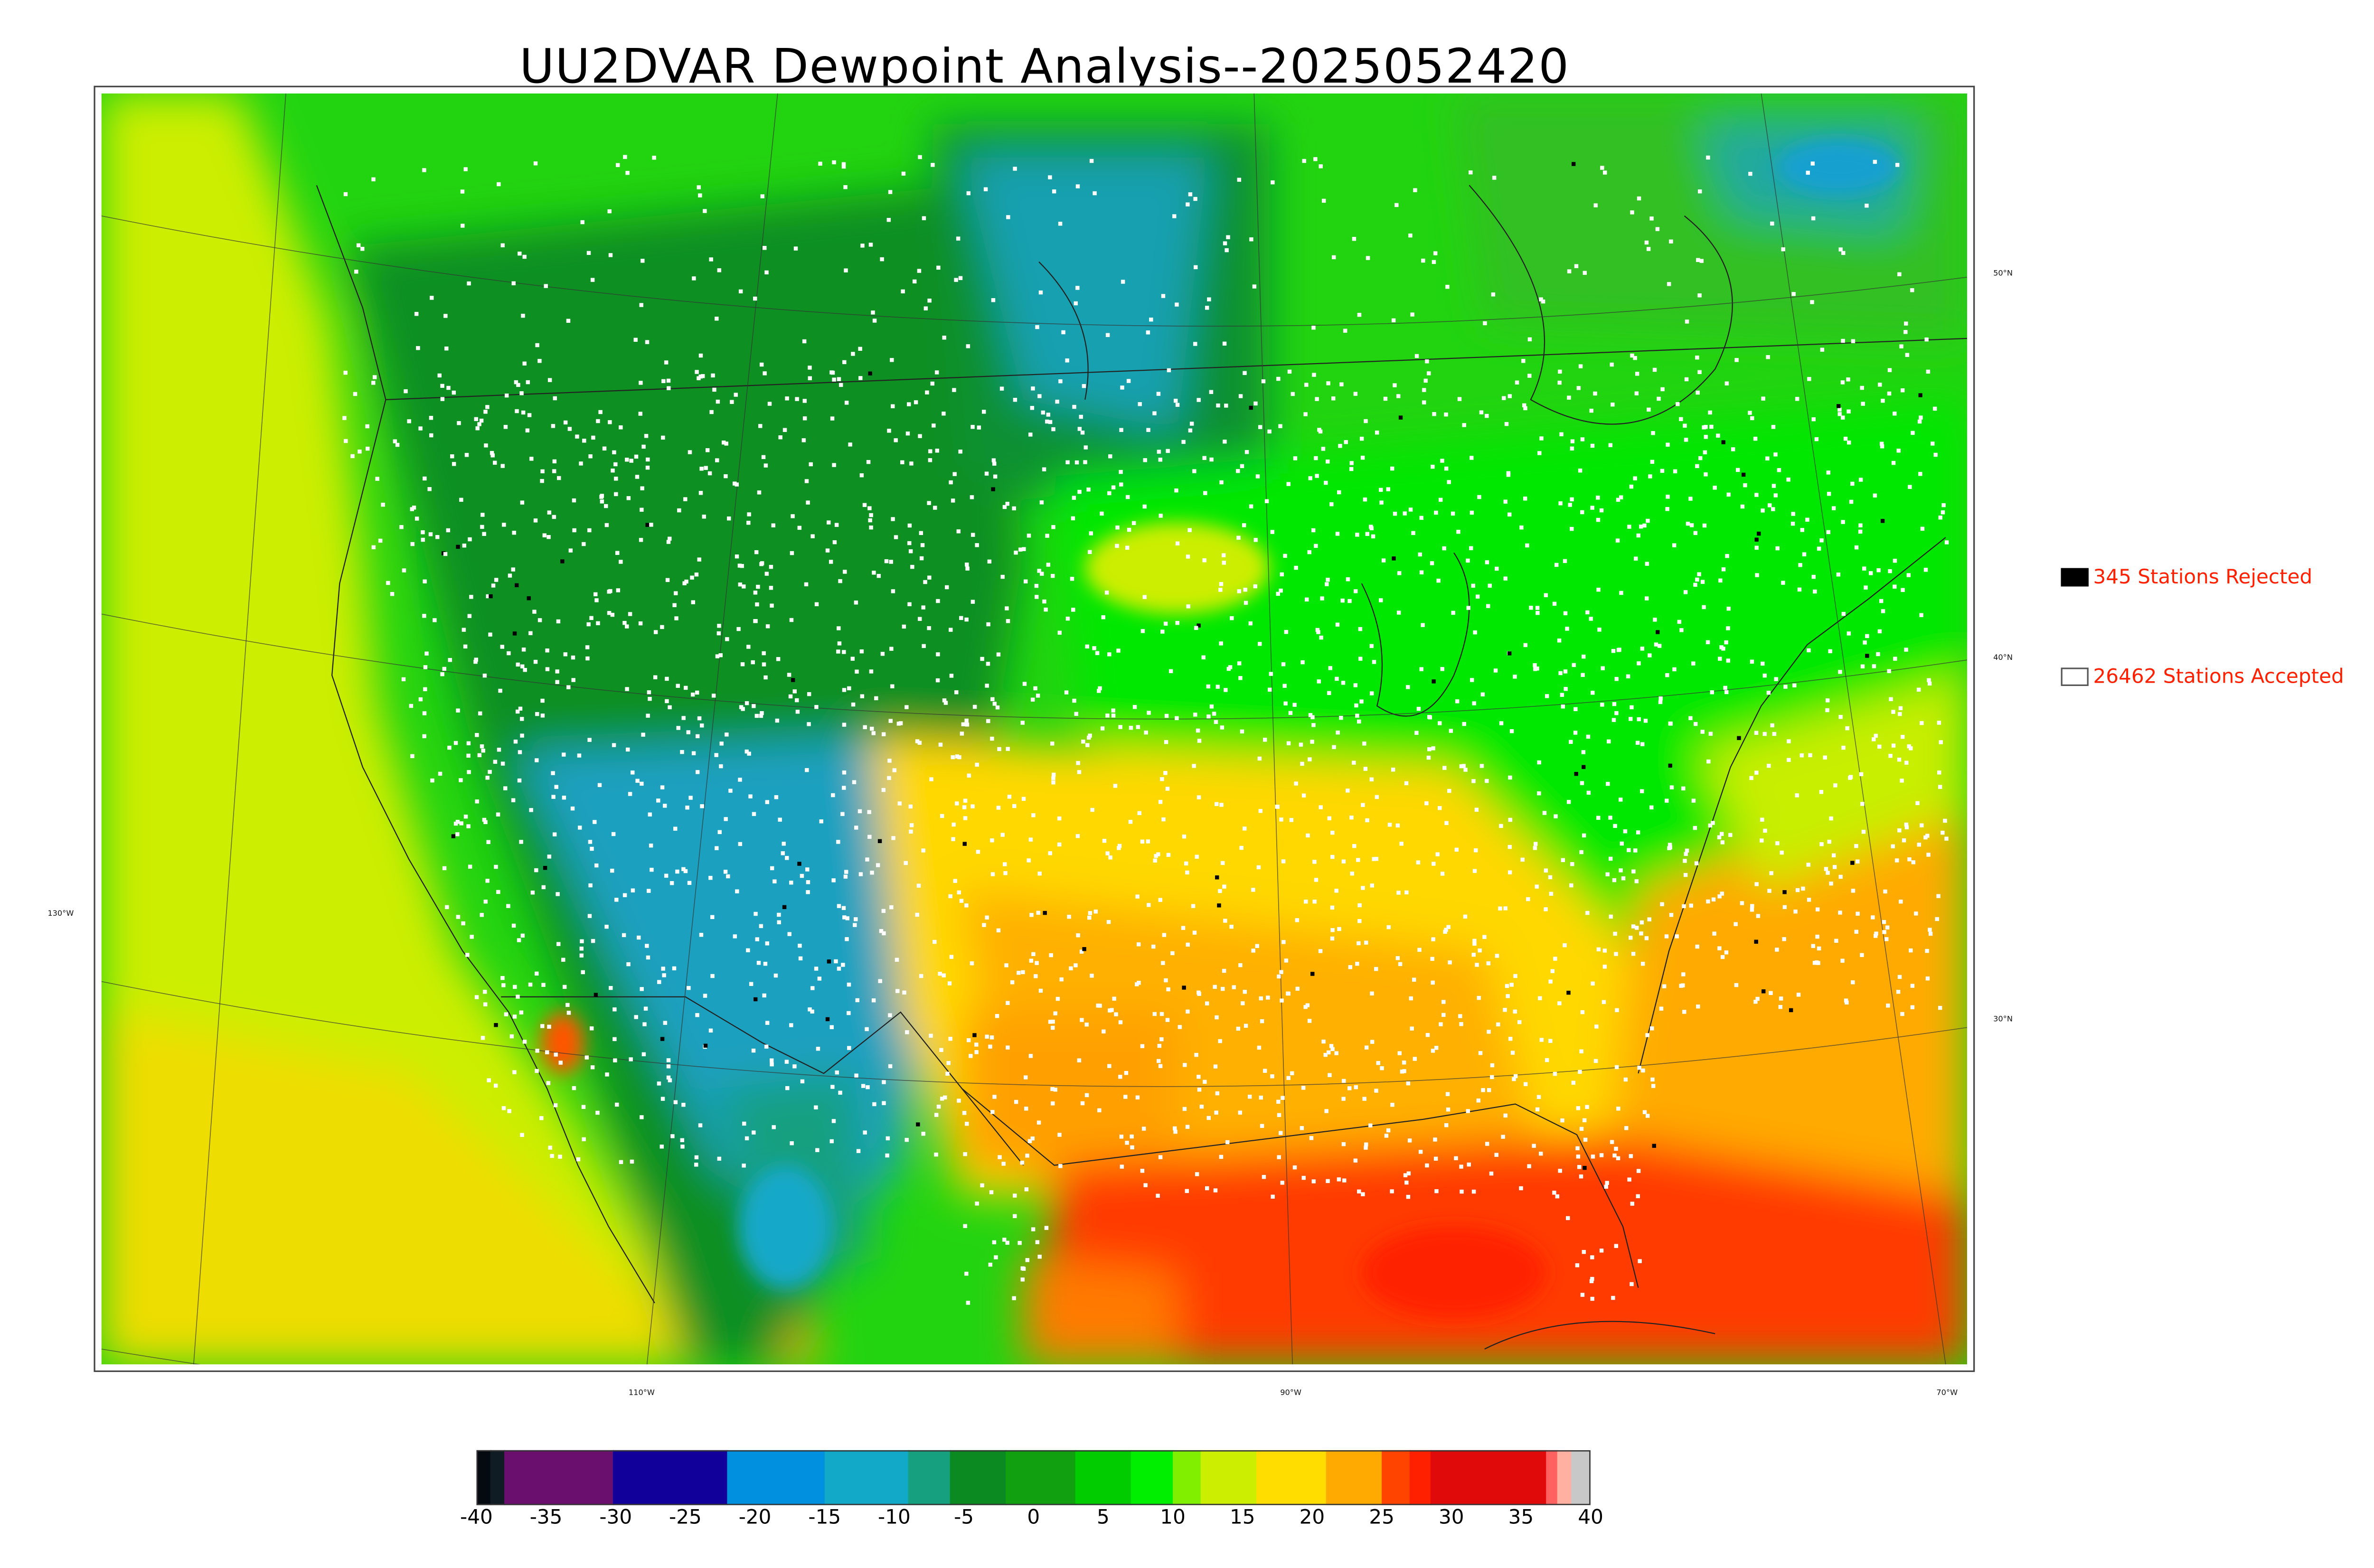 This screenshot has width=2374, height=1568. I want to click on lat-label-40n: 40°N, so click(2003, 658).